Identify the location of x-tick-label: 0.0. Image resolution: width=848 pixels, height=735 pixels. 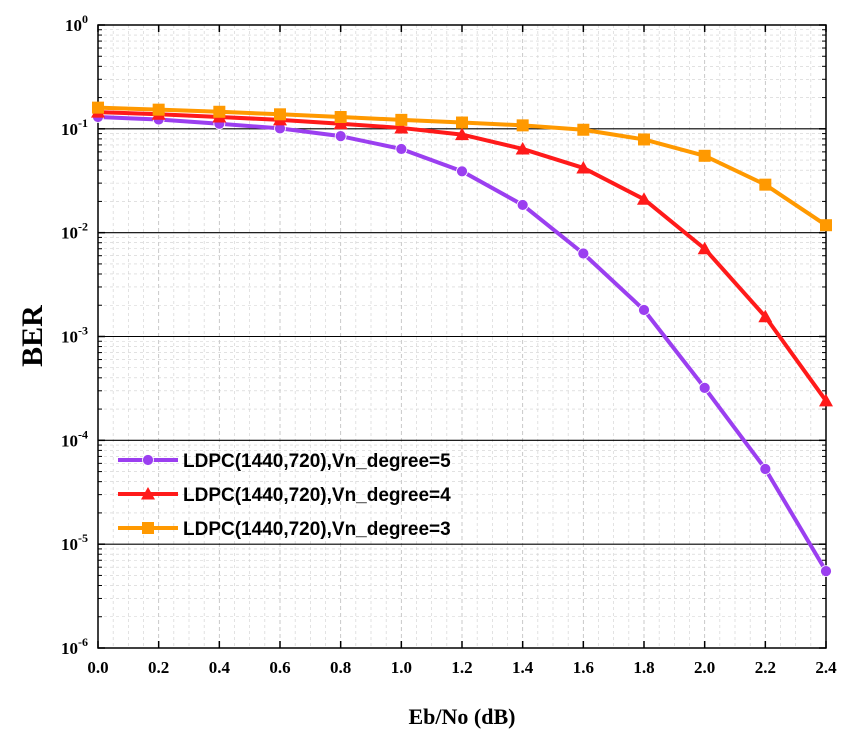
(97, 667).